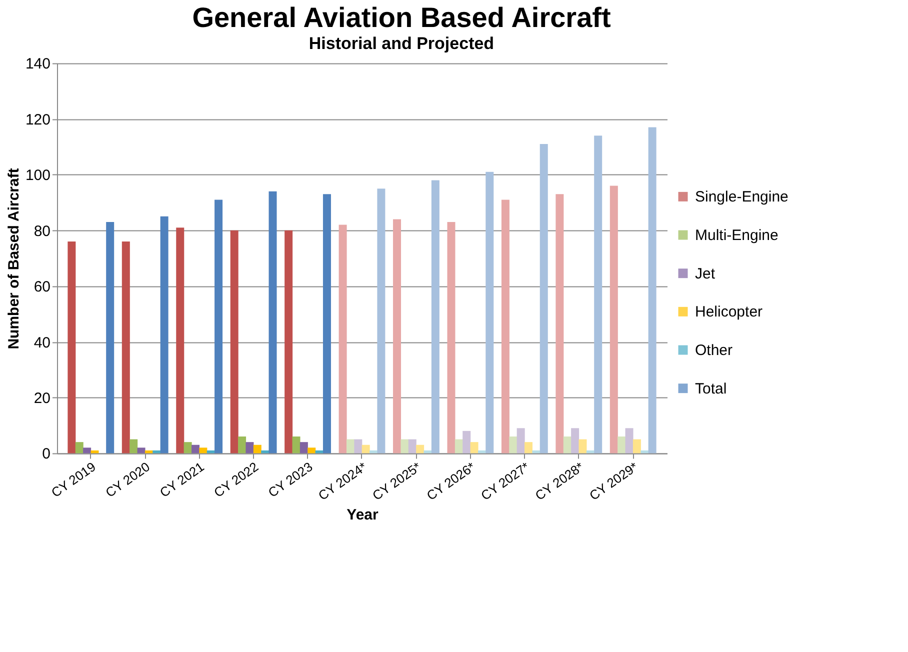  What do you see at coordinates (711, 389) in the screenshot?
I see `legend-label: Total` at bounding box center [711, 389].